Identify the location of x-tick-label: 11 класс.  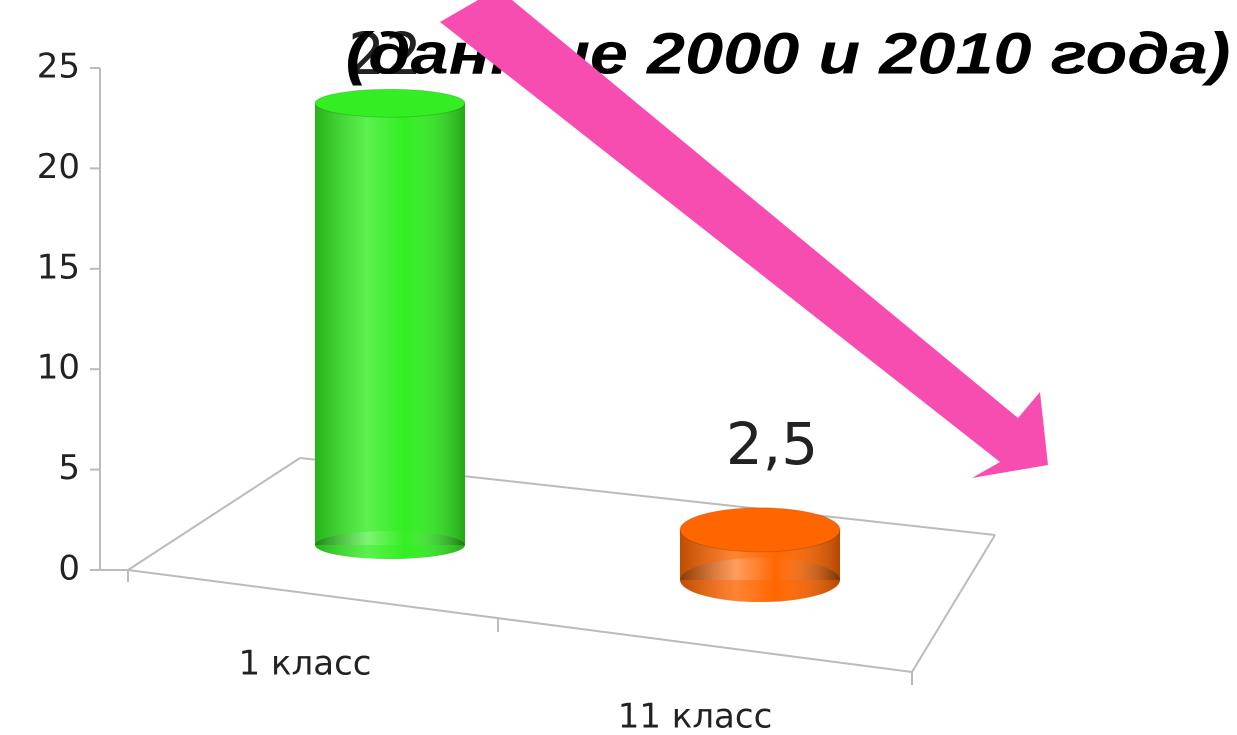
(695, 716).